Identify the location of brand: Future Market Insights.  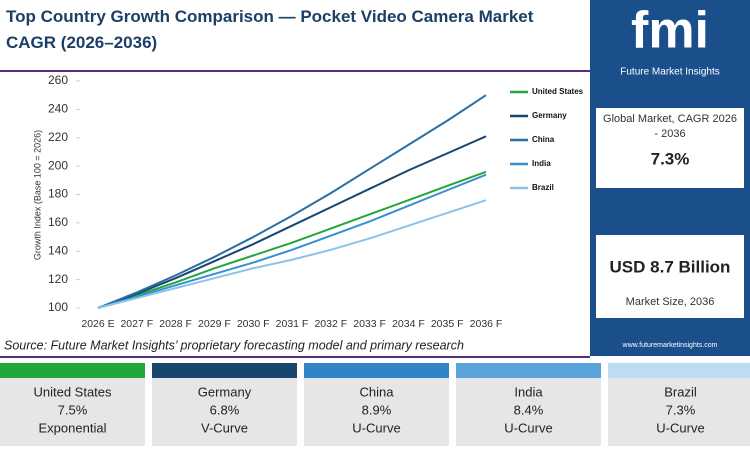
(669, 72).